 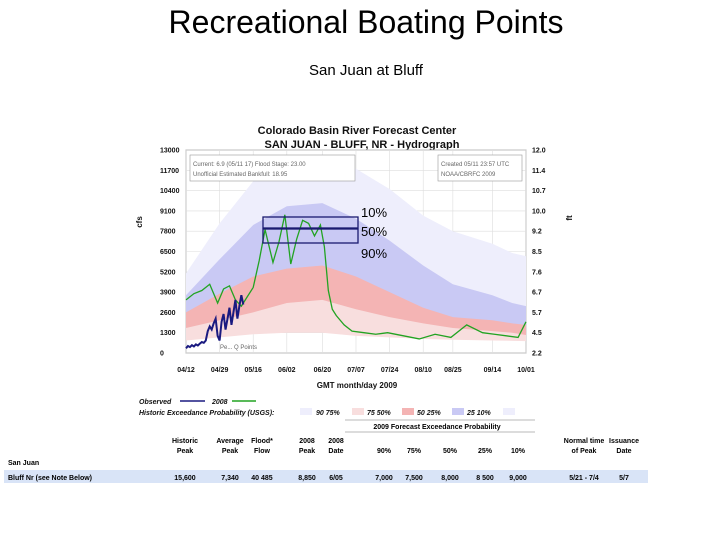 I want to click on y-tick-label: 9100, so click(x=168, y=211).